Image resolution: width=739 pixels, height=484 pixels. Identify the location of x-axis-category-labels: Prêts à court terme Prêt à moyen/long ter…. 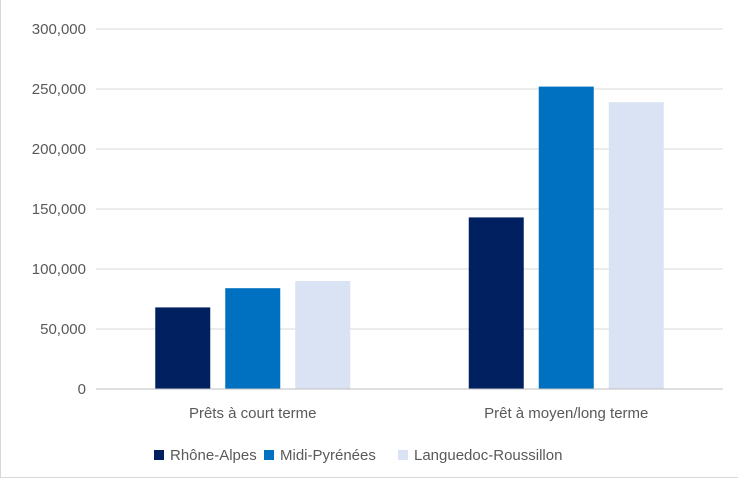
(418, 413).